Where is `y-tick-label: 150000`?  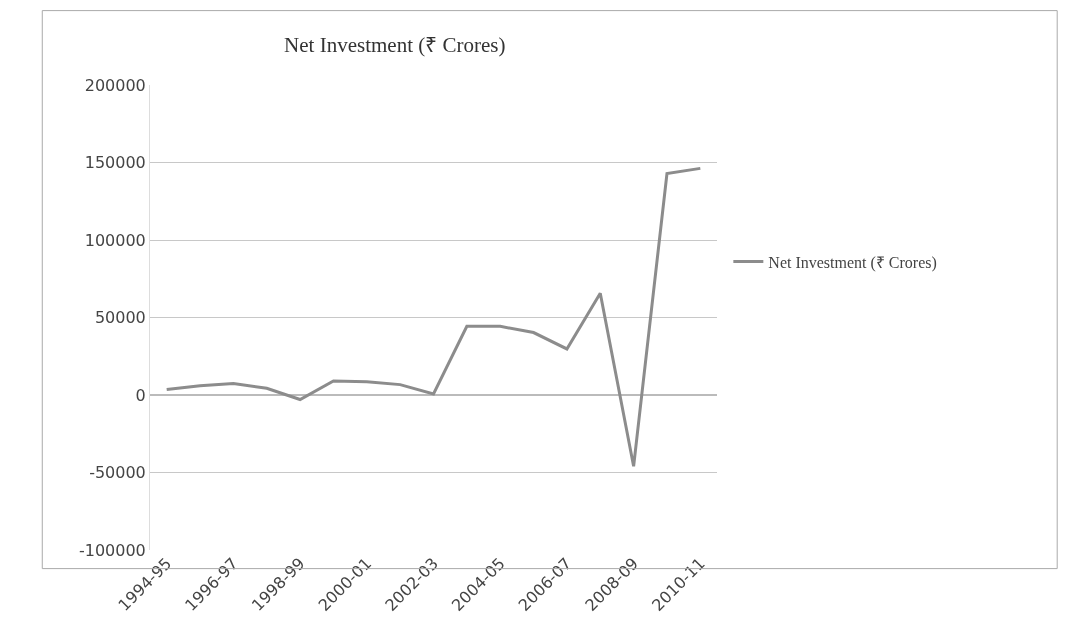
y-tick-label: 150000 is located at coordinates (115, 163).